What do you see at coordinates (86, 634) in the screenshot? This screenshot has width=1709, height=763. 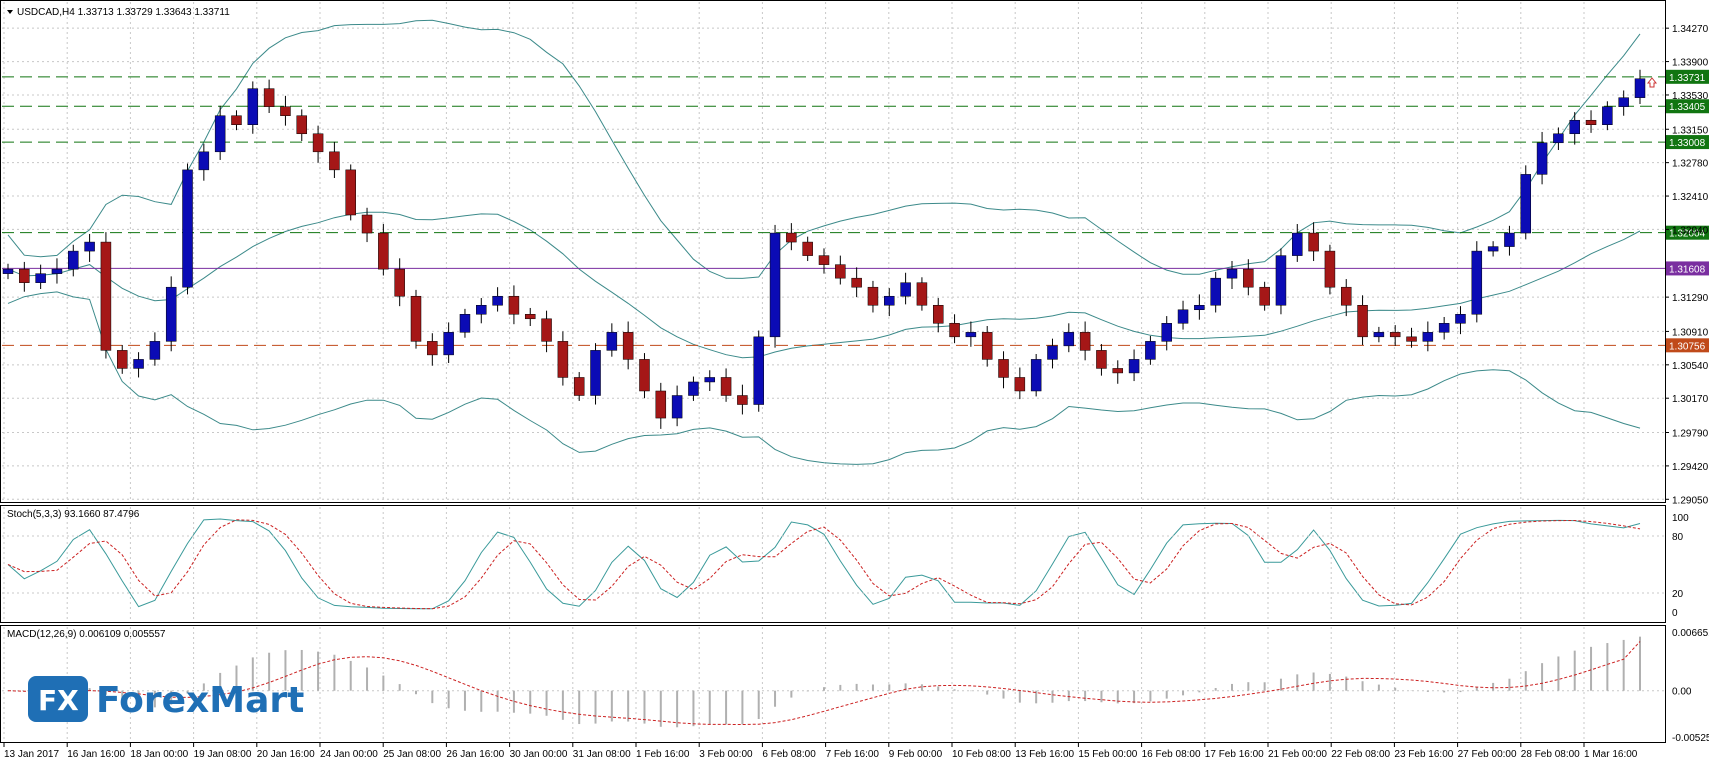 I see `macd-label: MACD(12,26,9) 0.006109 0.005557` at bounding box center [86, 634].